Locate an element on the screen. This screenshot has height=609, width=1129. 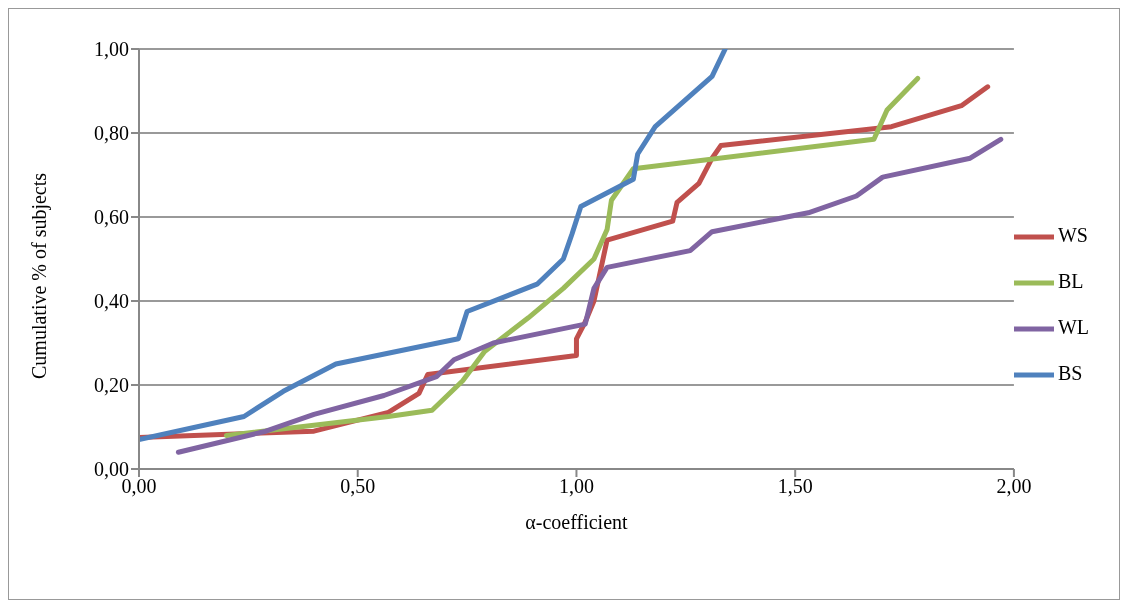
legend-label: BS is located at coordinates (1070, 373).